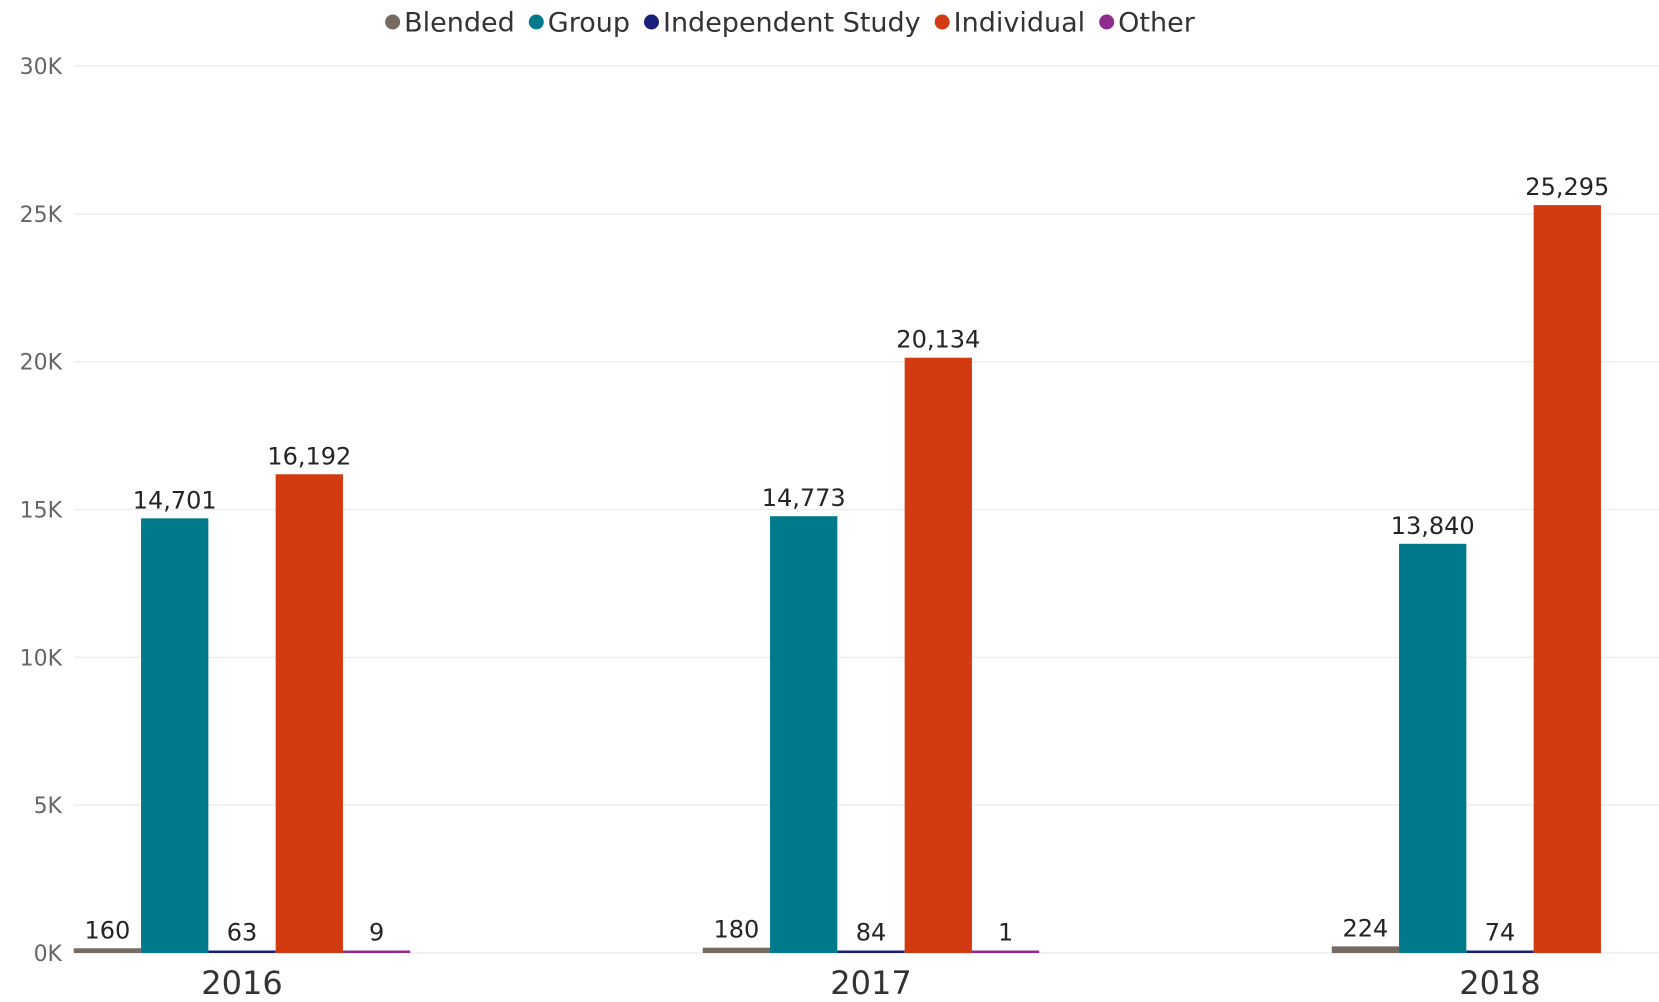  Describe the element at coordinates (1157, 23) in the screenshot. I see `legend-label-other: Other` at that location.